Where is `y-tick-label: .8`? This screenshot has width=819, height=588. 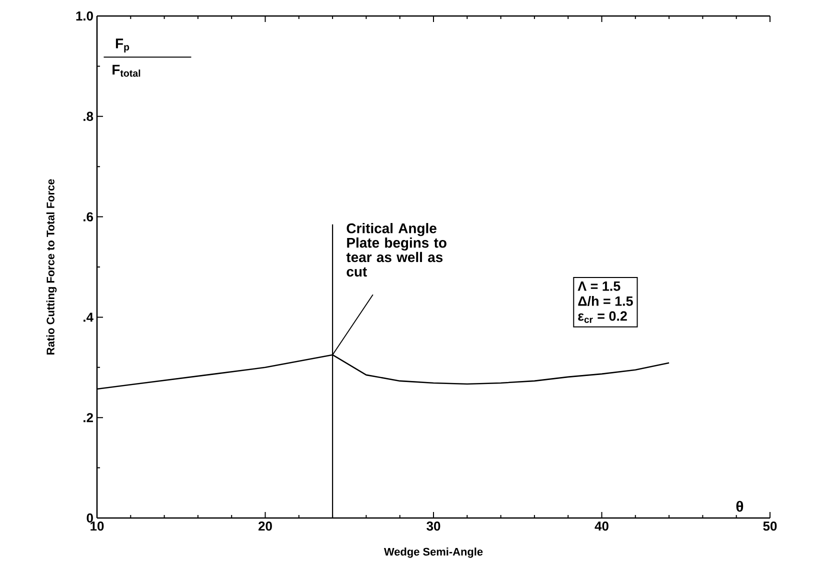
y-tick-label: .8 is located at coordinates (89, 116).